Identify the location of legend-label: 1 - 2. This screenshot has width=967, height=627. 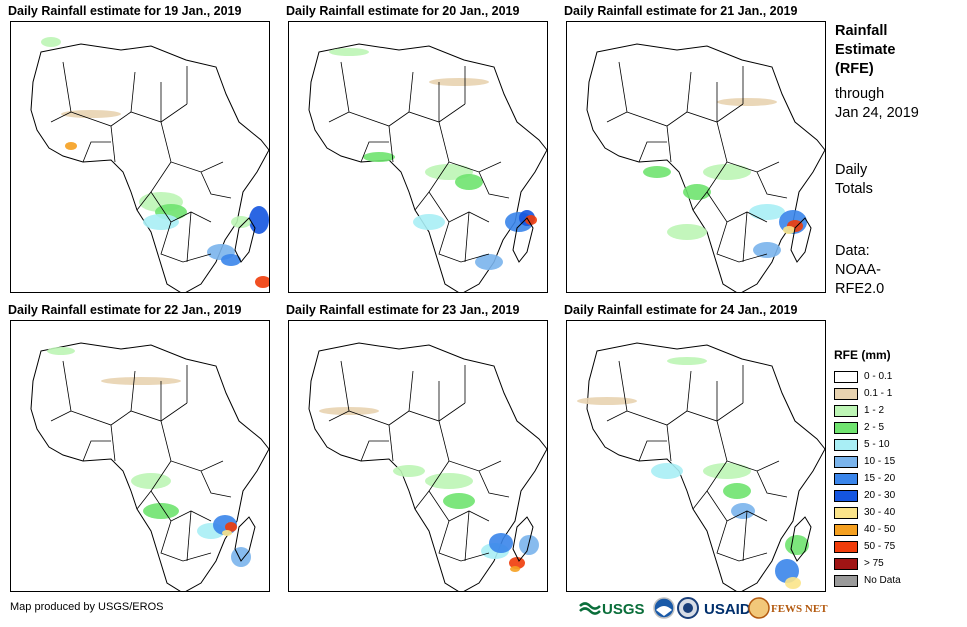
(874, 410).